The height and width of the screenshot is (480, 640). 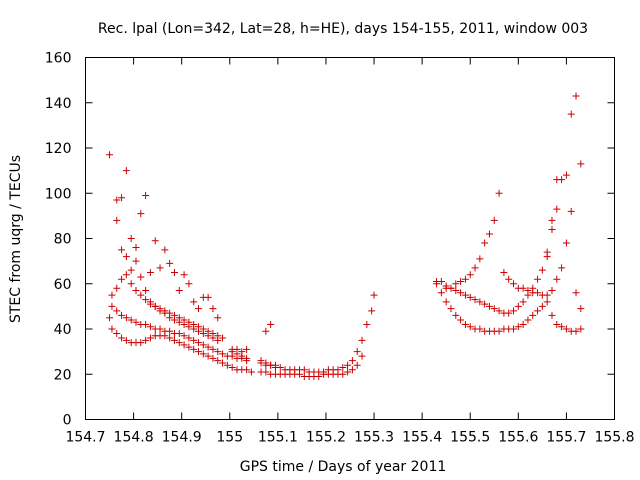 I want to click on x-tick-label: 154.8, so click(x=134, y=438).